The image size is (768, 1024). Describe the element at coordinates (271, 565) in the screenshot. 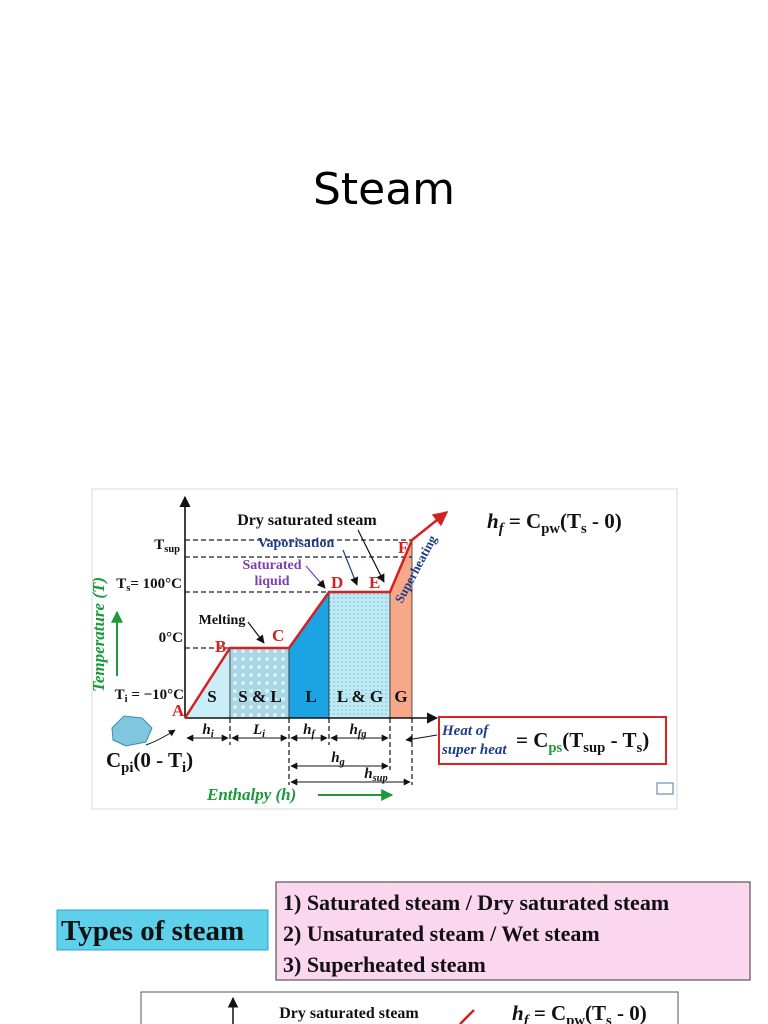

I see `annotation: Saturated` at that location.